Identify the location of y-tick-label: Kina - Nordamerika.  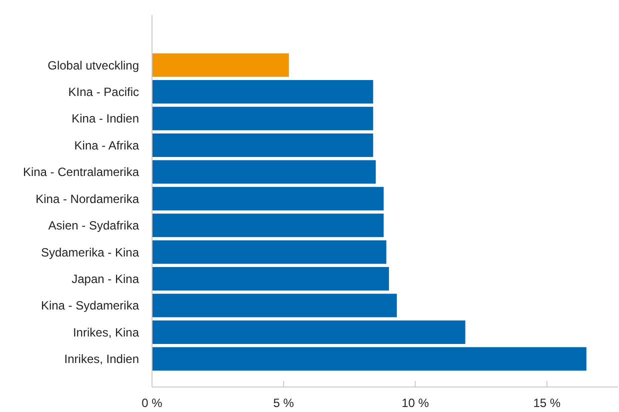
(88, 199).